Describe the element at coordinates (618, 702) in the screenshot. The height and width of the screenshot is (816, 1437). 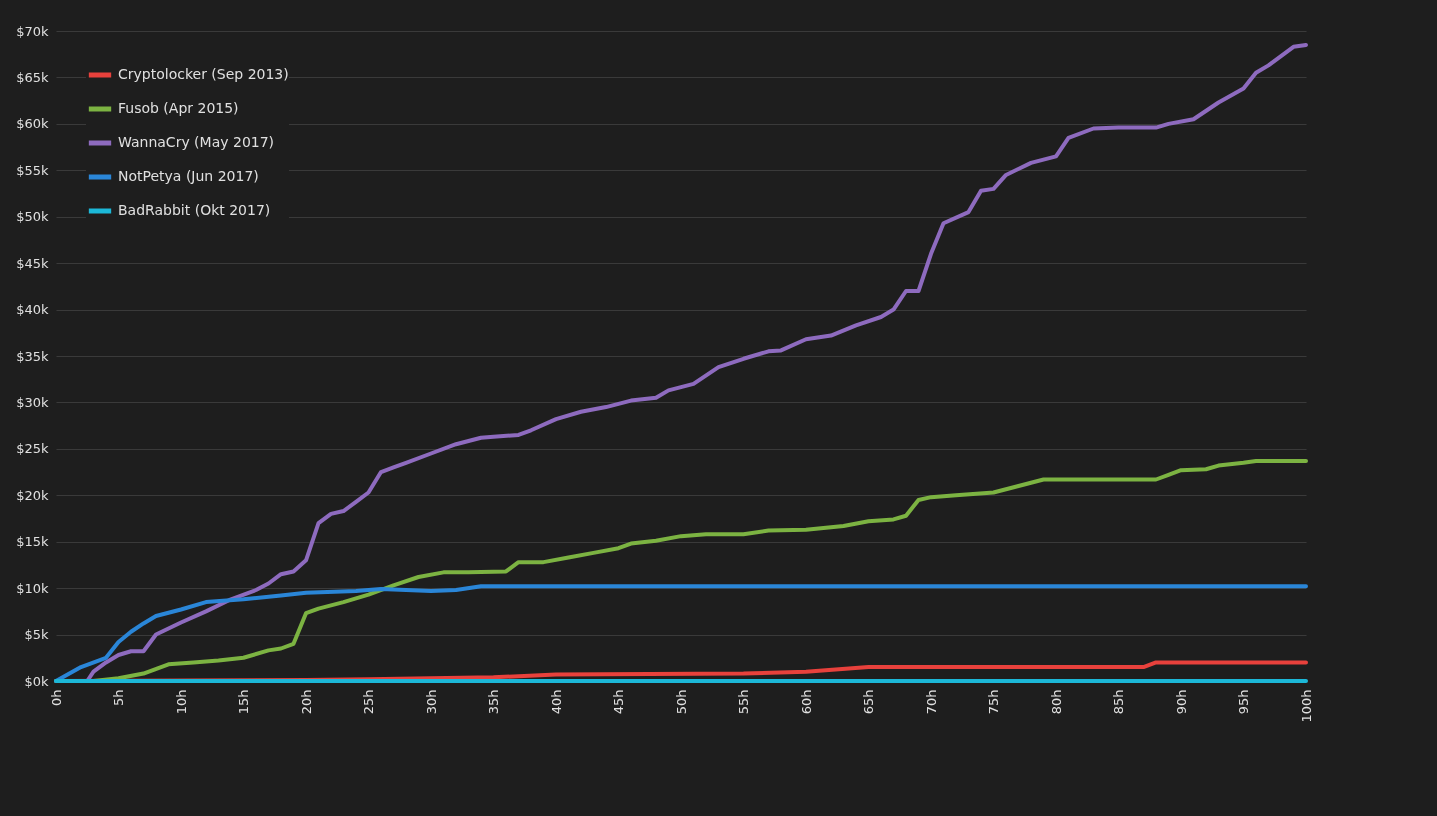
I see `x-tick-label: 45h` at that location.